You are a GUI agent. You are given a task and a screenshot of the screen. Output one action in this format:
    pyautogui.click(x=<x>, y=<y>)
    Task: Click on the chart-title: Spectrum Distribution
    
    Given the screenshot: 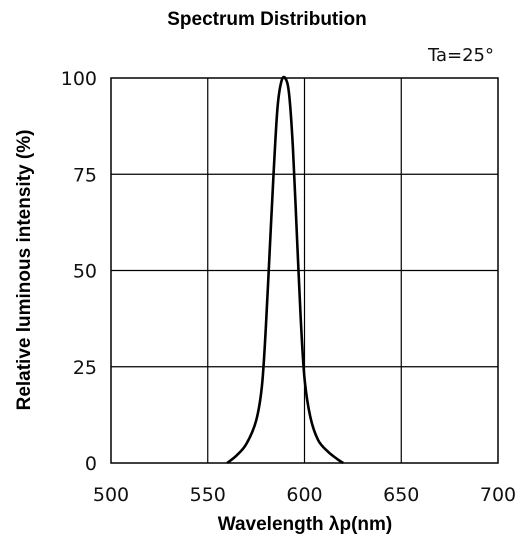 What is the action you would take?
    pyautogui.click(x=267, y=19)
    